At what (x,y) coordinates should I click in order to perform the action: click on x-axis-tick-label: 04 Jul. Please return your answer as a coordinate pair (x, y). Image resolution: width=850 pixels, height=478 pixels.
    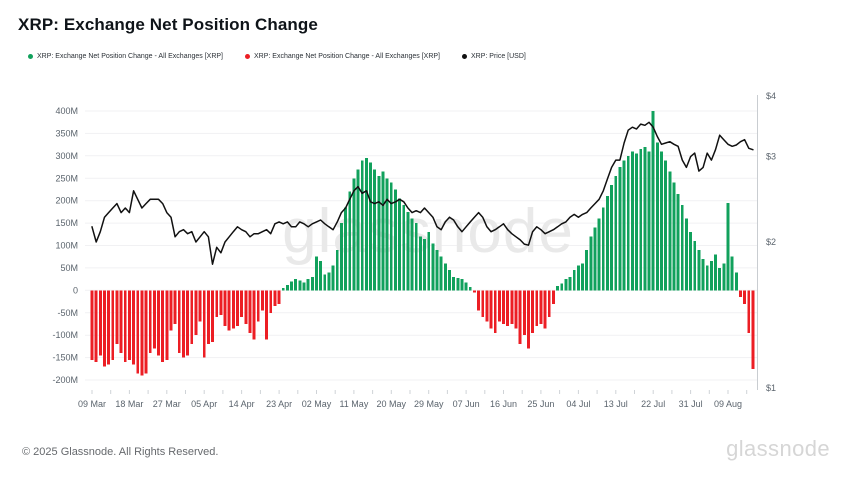
    Looking at the image, I should click on (578, 404).